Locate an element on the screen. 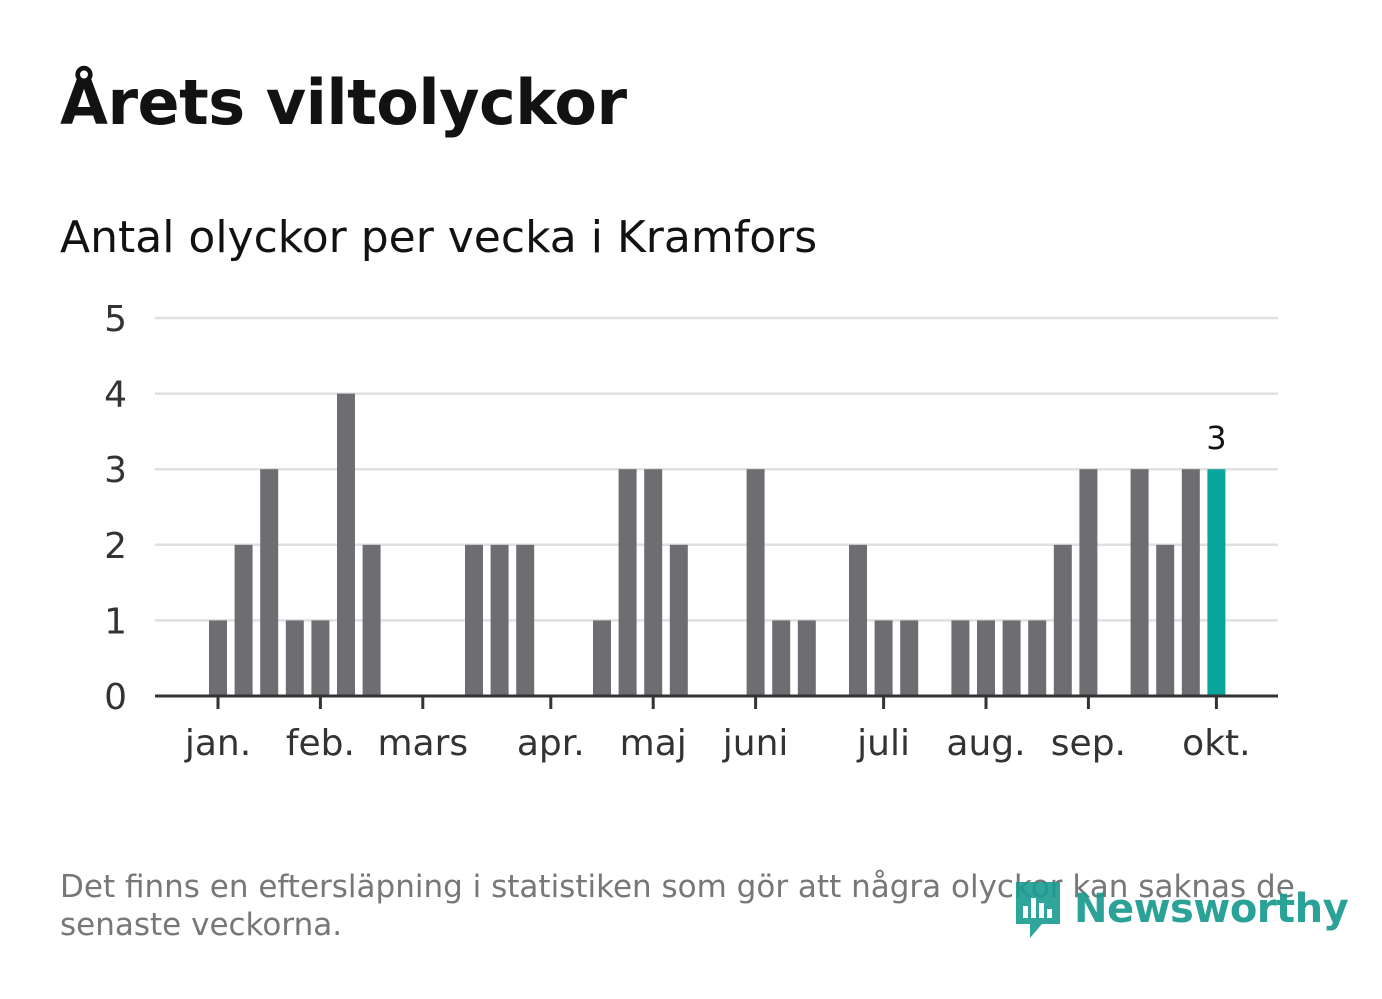 Image resolution: width=1382 pixels, height=999 pixels. data-labels: 3 is located at coordinates (1216, 438).